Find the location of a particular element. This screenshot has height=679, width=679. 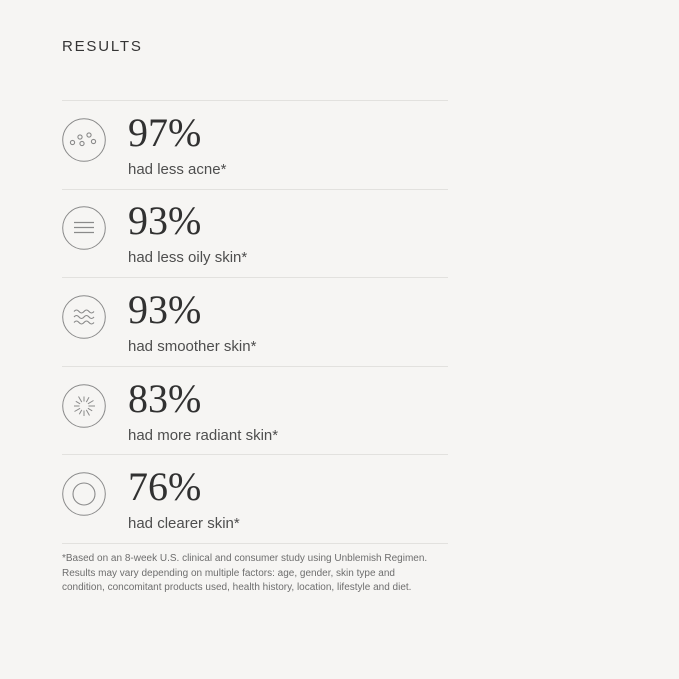

result-texts: 83% had more radiant skin* is located at coordinates (203, 409).